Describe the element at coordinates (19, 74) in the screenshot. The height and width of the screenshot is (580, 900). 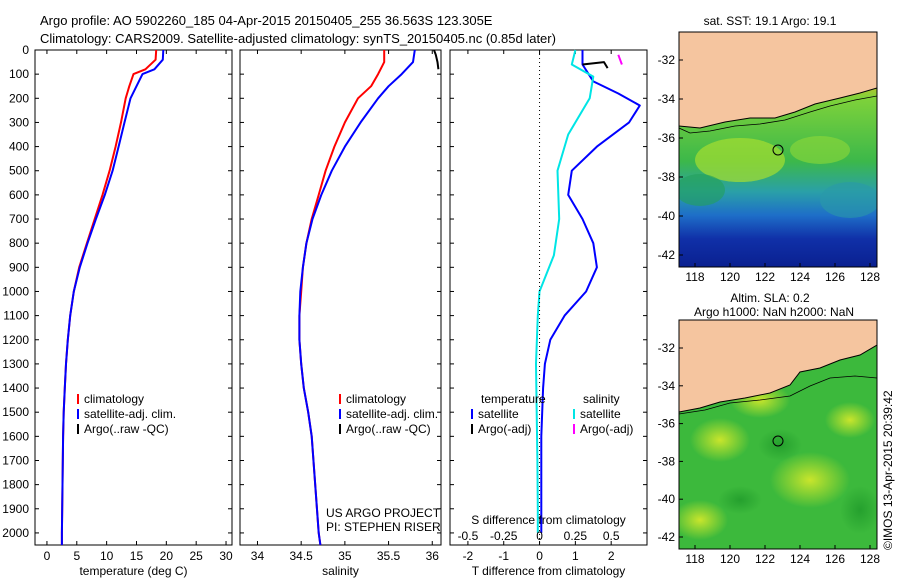
I see `y-tick-label: 100` at that location.